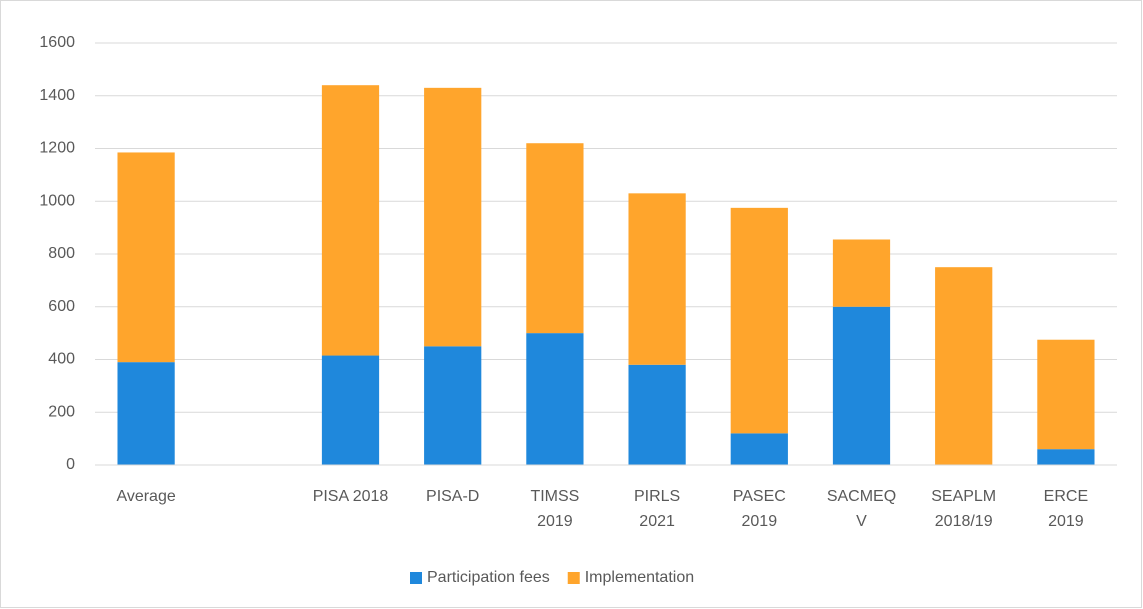 This screenshot has height=609, width=1143. What do you see at coordinates (657, 509) in the screenshot?
I see `x-tick-label: PIRLS 2021` at bounding box center [657, 509].